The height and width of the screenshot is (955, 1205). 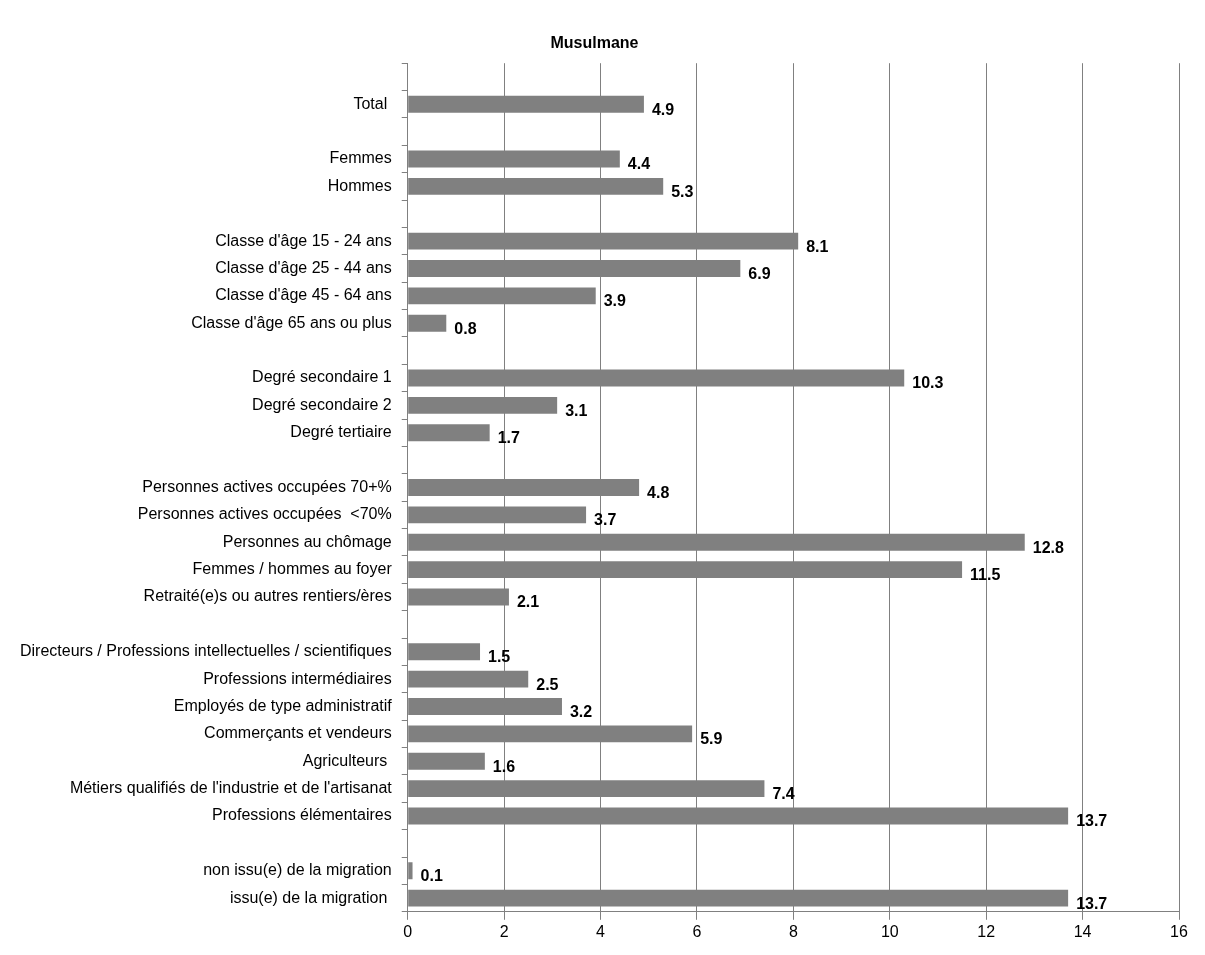 What do you see at coordinates (783, 794) in the screenshot?
I see `data-label: 7.4` at bounding box center [783, 794].